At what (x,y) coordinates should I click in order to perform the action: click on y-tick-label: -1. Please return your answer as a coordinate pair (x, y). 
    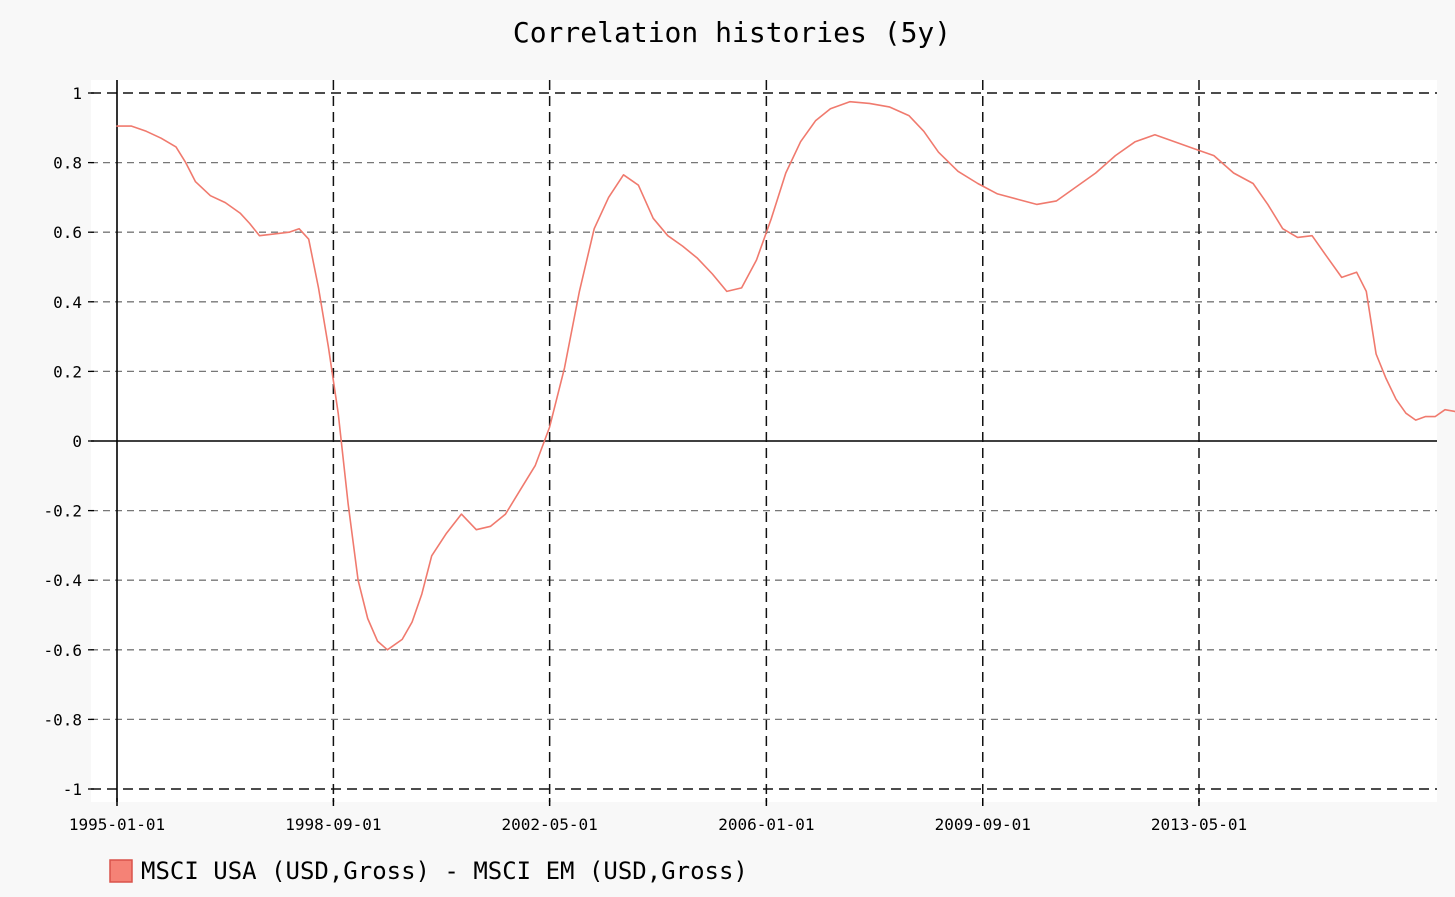
    Looking at the image, I should click on (72, 789).